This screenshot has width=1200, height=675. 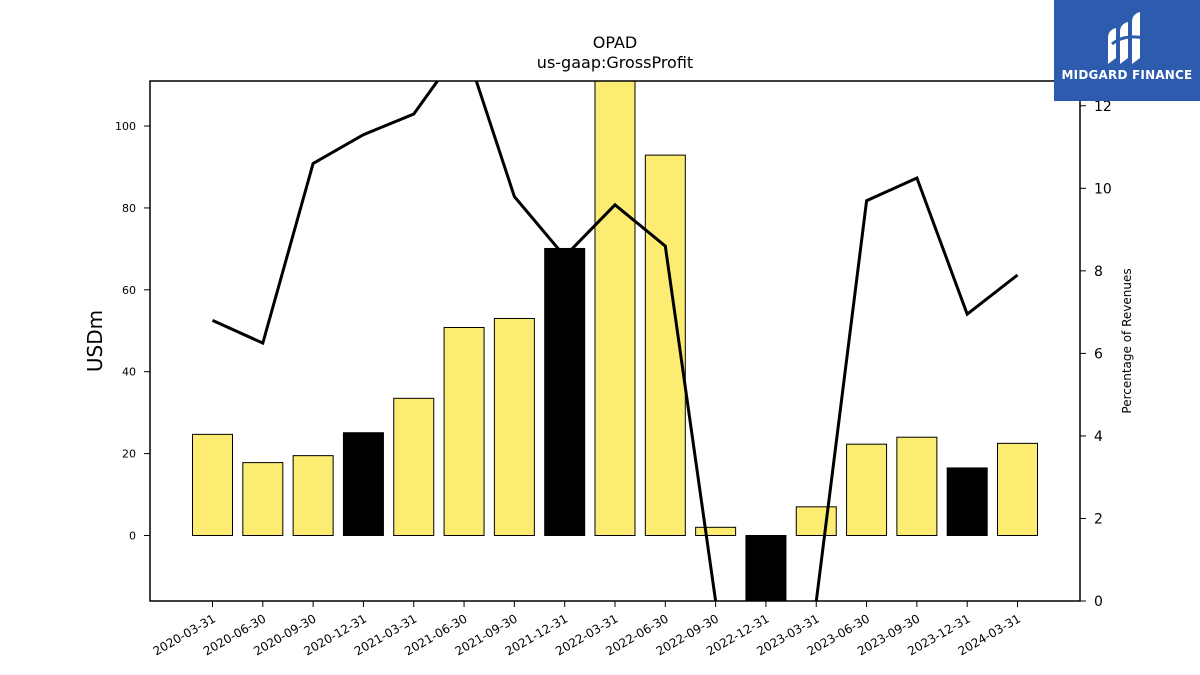 What do you see at coordinates (1103, 107) in the screenshot?
I see `y2-tick-label: 12` at bounding box center [1103, 107].